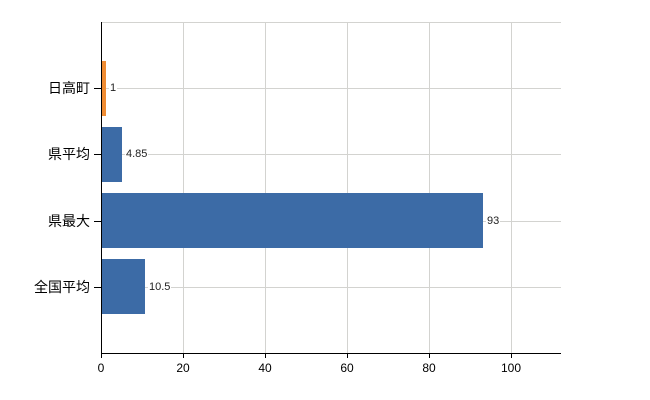 This screenshot has height=400, width=650. What do you see at coordinates (137, 154) in the screenshot?
I see `value-label: 4.85` at bounding box center [137, 154].